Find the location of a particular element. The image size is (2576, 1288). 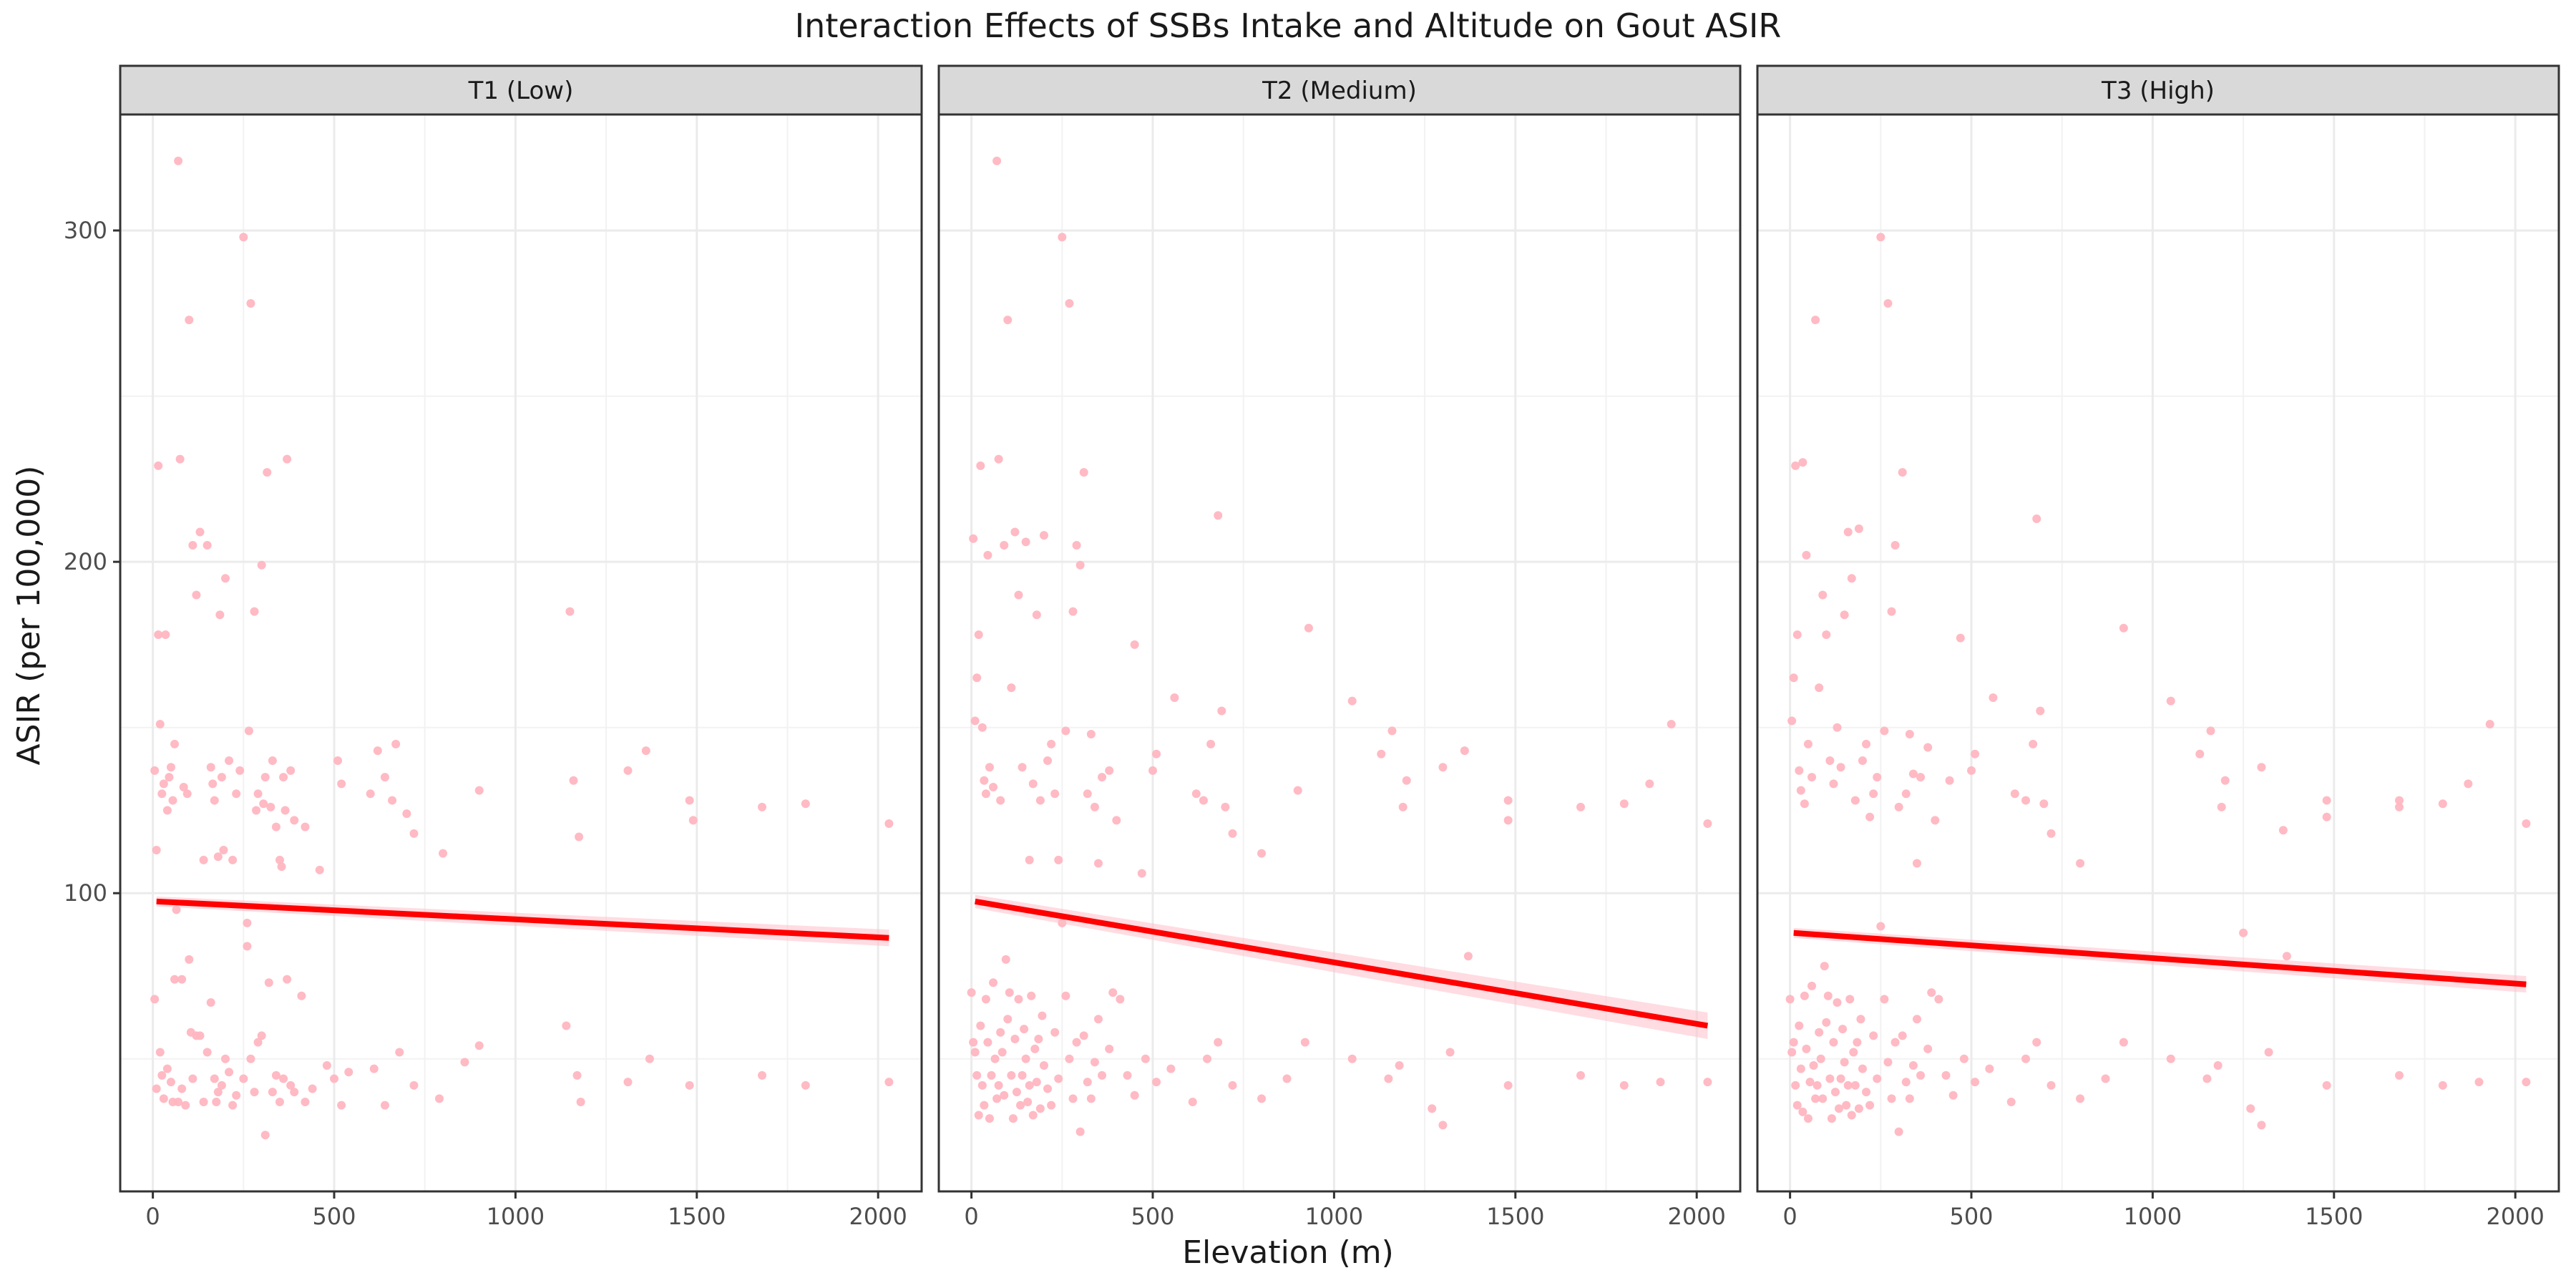

facet-strip is located at coordinates (2158, 90).